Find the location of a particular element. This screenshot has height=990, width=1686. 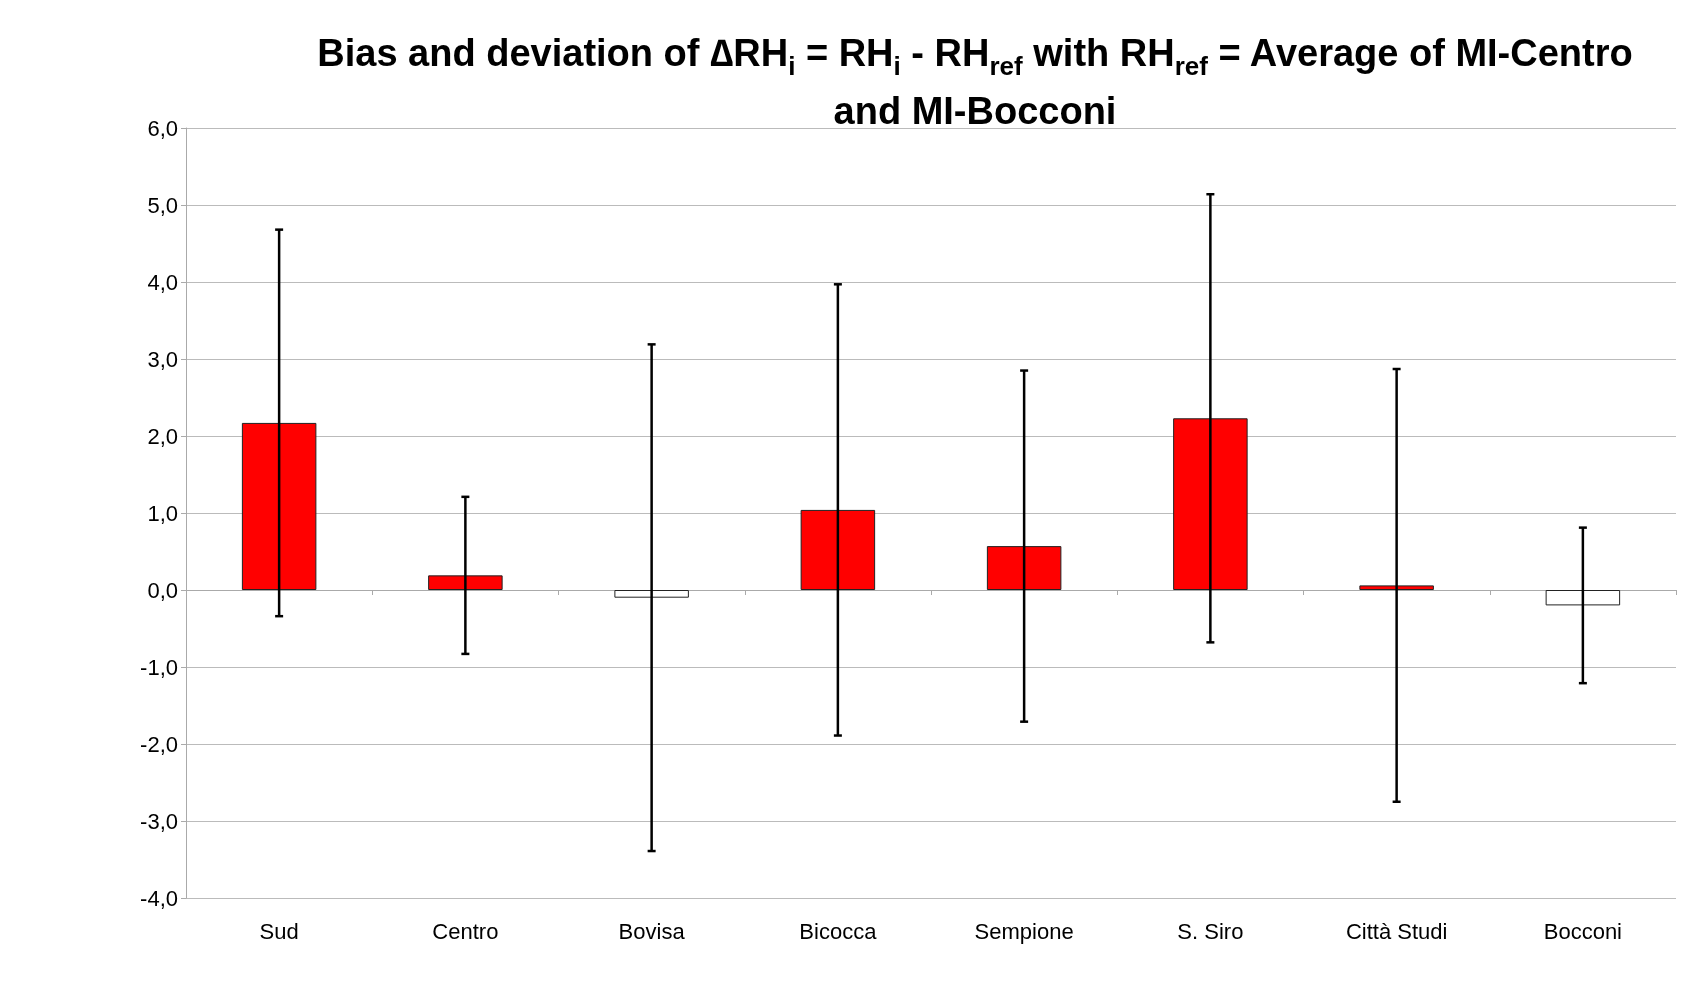

chart-title: Bias and deviation of ∆RH$_{i}$ = RH$_{i}$ - RH$_{ref}$ with RH$_{ref}$ = Average of MI-Centro and MI-Bocconi is located at coordinates (975, 82).